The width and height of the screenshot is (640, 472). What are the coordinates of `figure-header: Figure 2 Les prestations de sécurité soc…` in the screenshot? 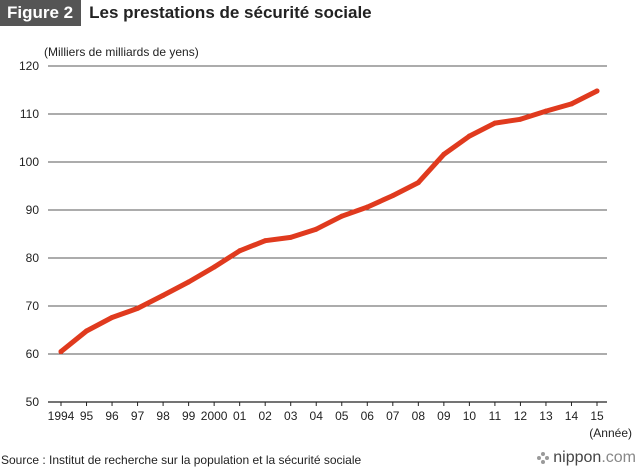 It's located at (186, 13).